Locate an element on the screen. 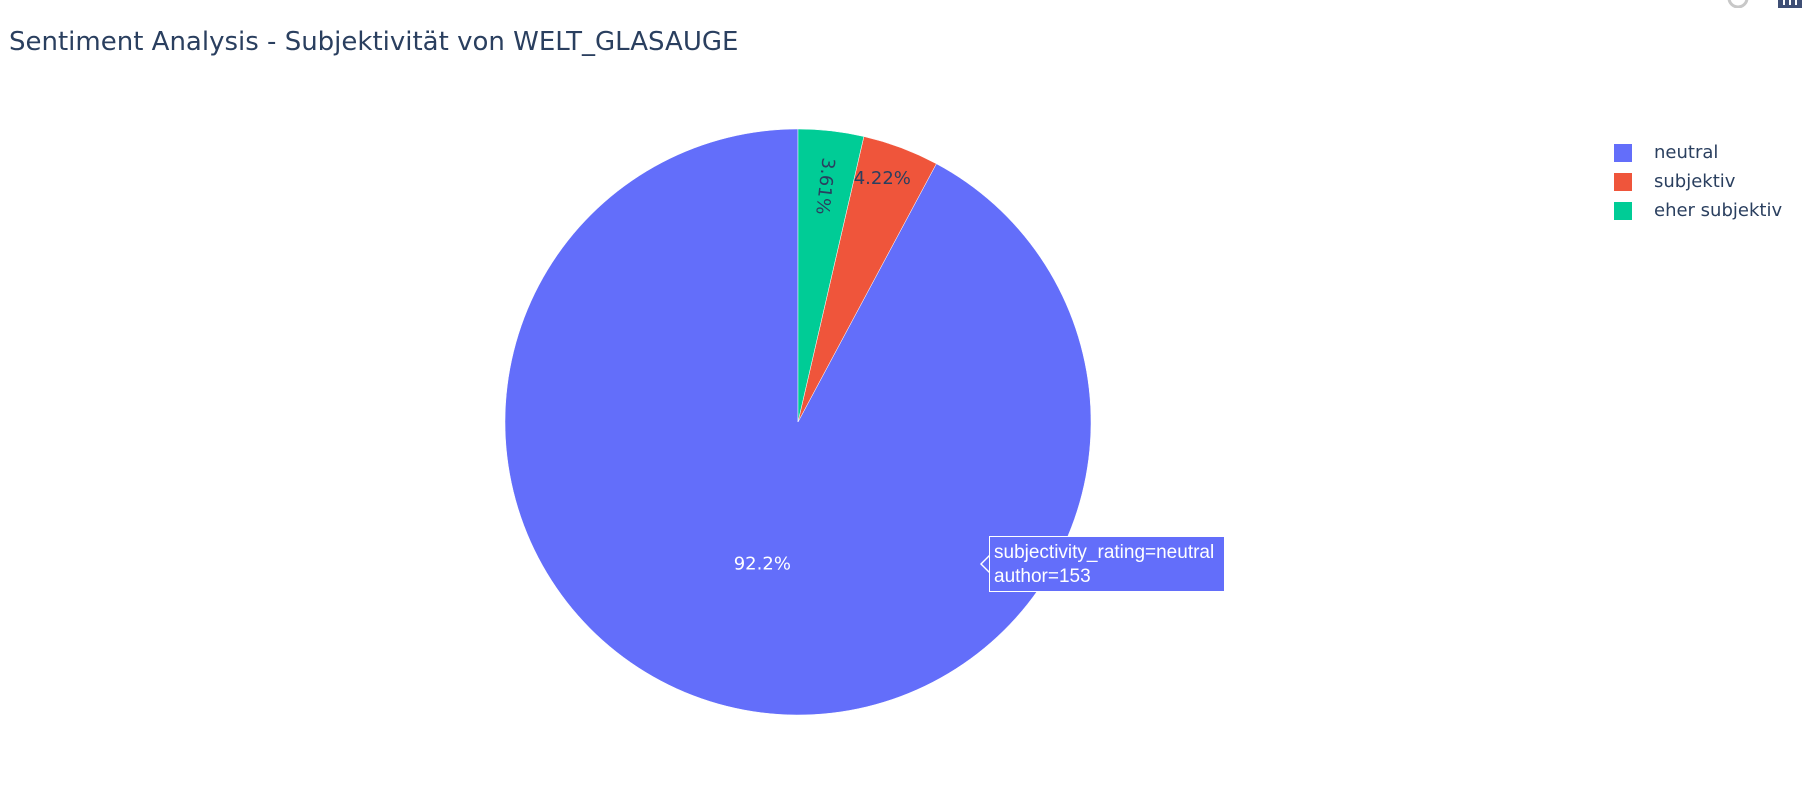 The height and width of the screenshot is (796, 1813). reset-axes-icon is located at coordinates (1738, 4).